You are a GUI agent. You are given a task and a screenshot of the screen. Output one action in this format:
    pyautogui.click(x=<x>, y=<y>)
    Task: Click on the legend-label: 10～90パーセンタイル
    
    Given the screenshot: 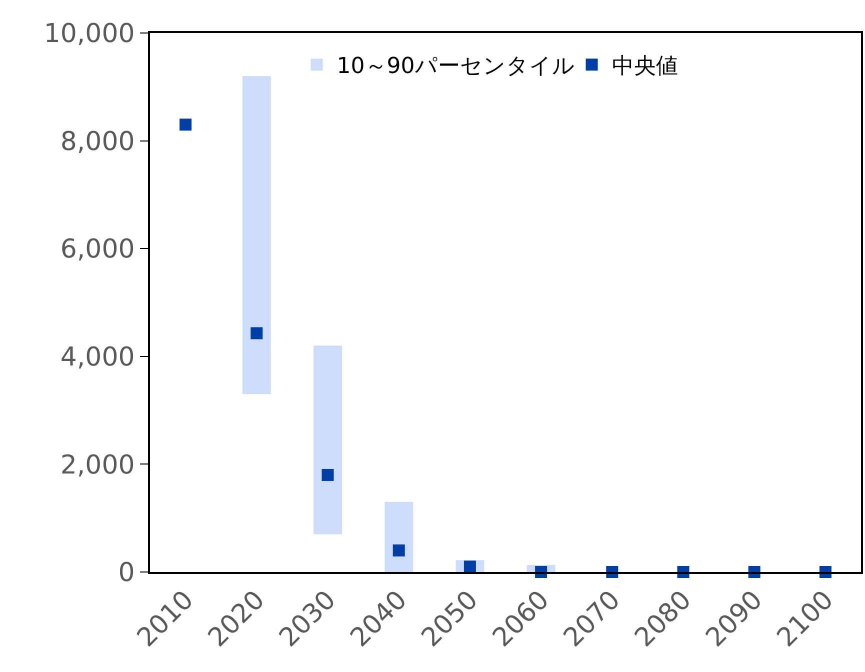 What is the action you would take?
    pyautogui.click(x=455, y=67)
    